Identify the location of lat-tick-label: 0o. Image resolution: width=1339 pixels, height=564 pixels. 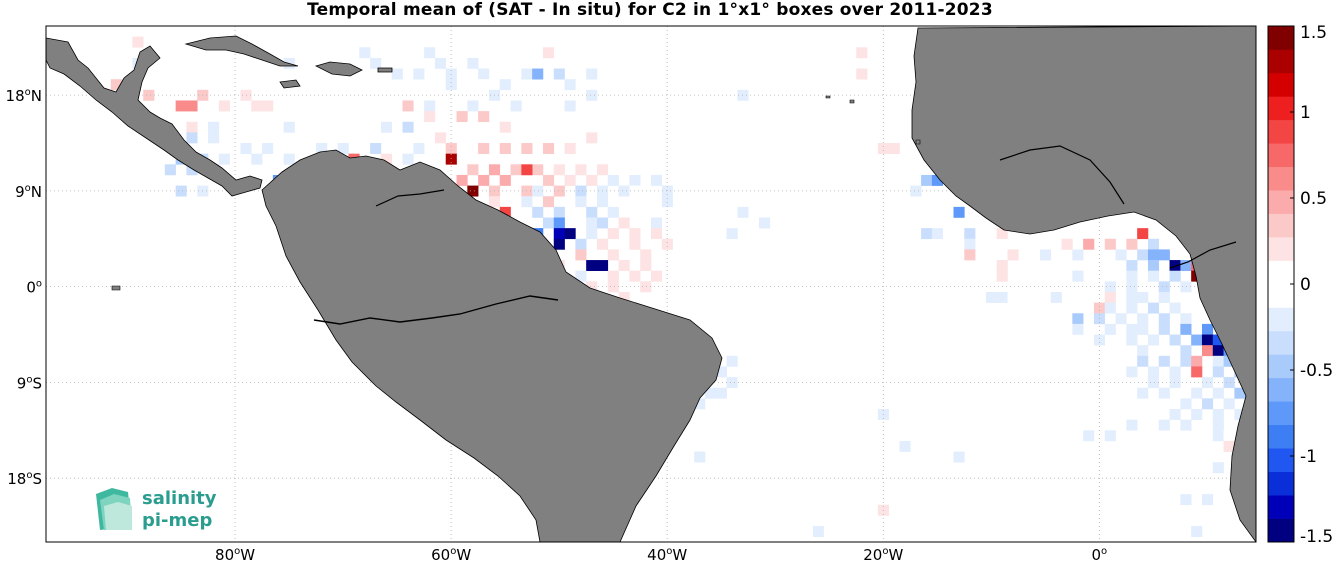
(34, 288).